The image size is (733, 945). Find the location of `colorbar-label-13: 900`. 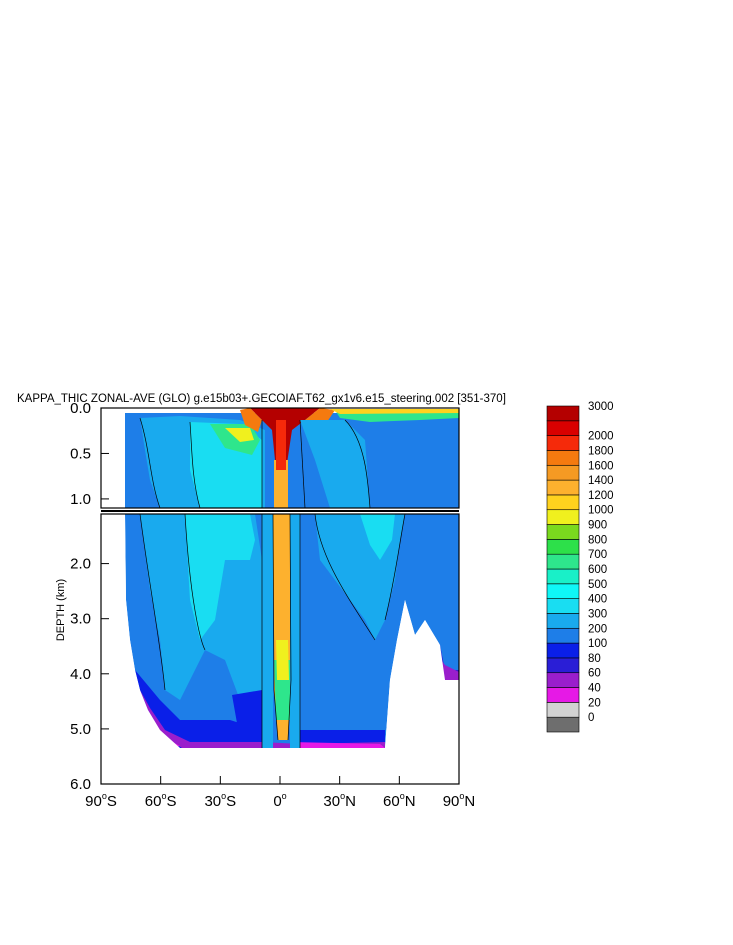

colorbar-label-13: 900 is located at coordinates (597, 526).